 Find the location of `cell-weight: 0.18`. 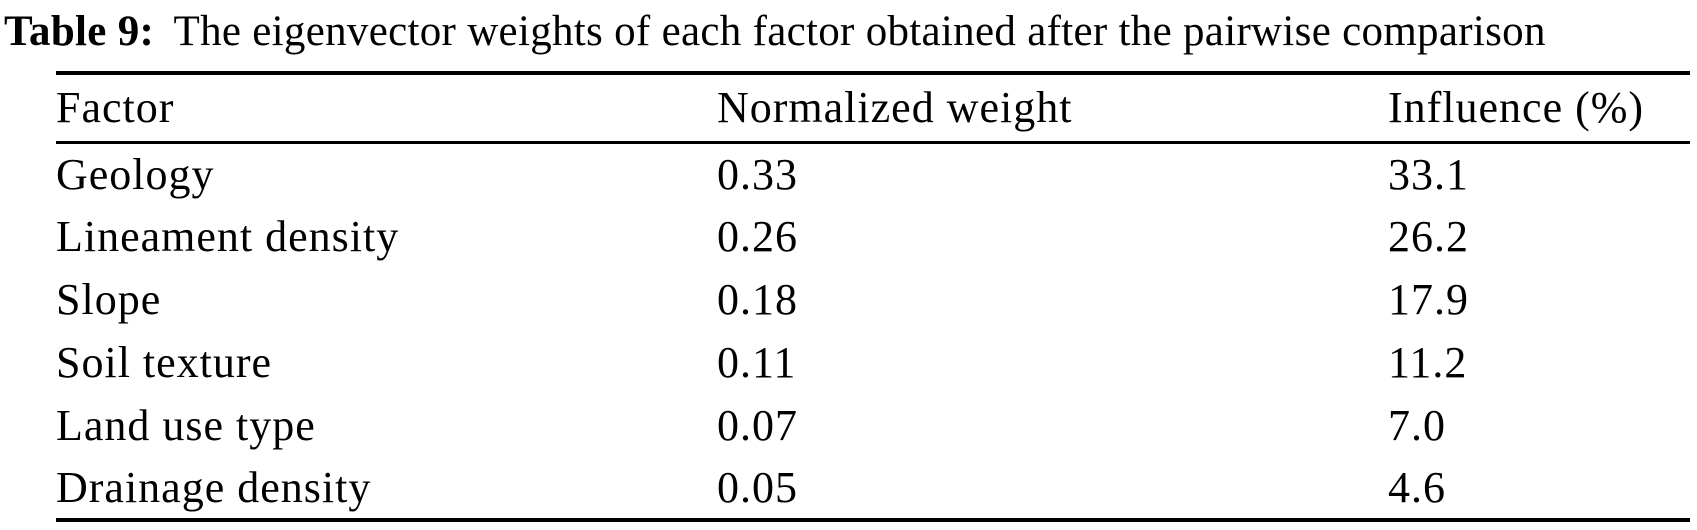

cell-weight: 0.18 is located at coordinates (757, 299).